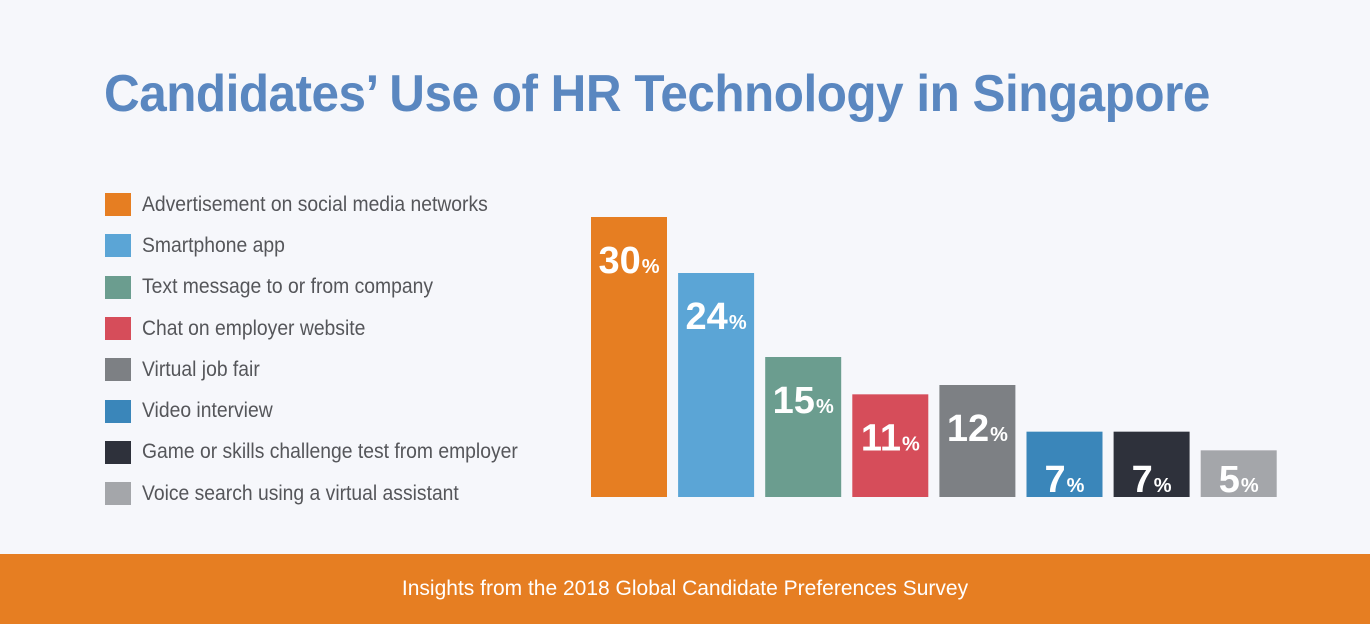  I want to click on legend-label: Voice search using a virtual assistant, so click(300, 493).